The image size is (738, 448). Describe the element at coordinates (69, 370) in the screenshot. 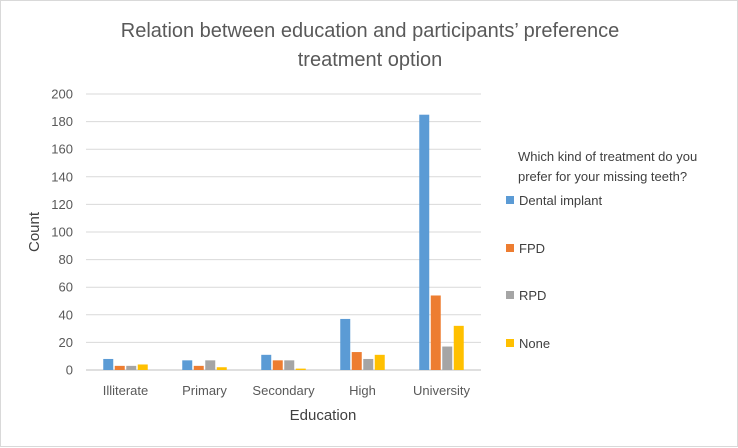

I see `y-tick-label: 0` at that location.